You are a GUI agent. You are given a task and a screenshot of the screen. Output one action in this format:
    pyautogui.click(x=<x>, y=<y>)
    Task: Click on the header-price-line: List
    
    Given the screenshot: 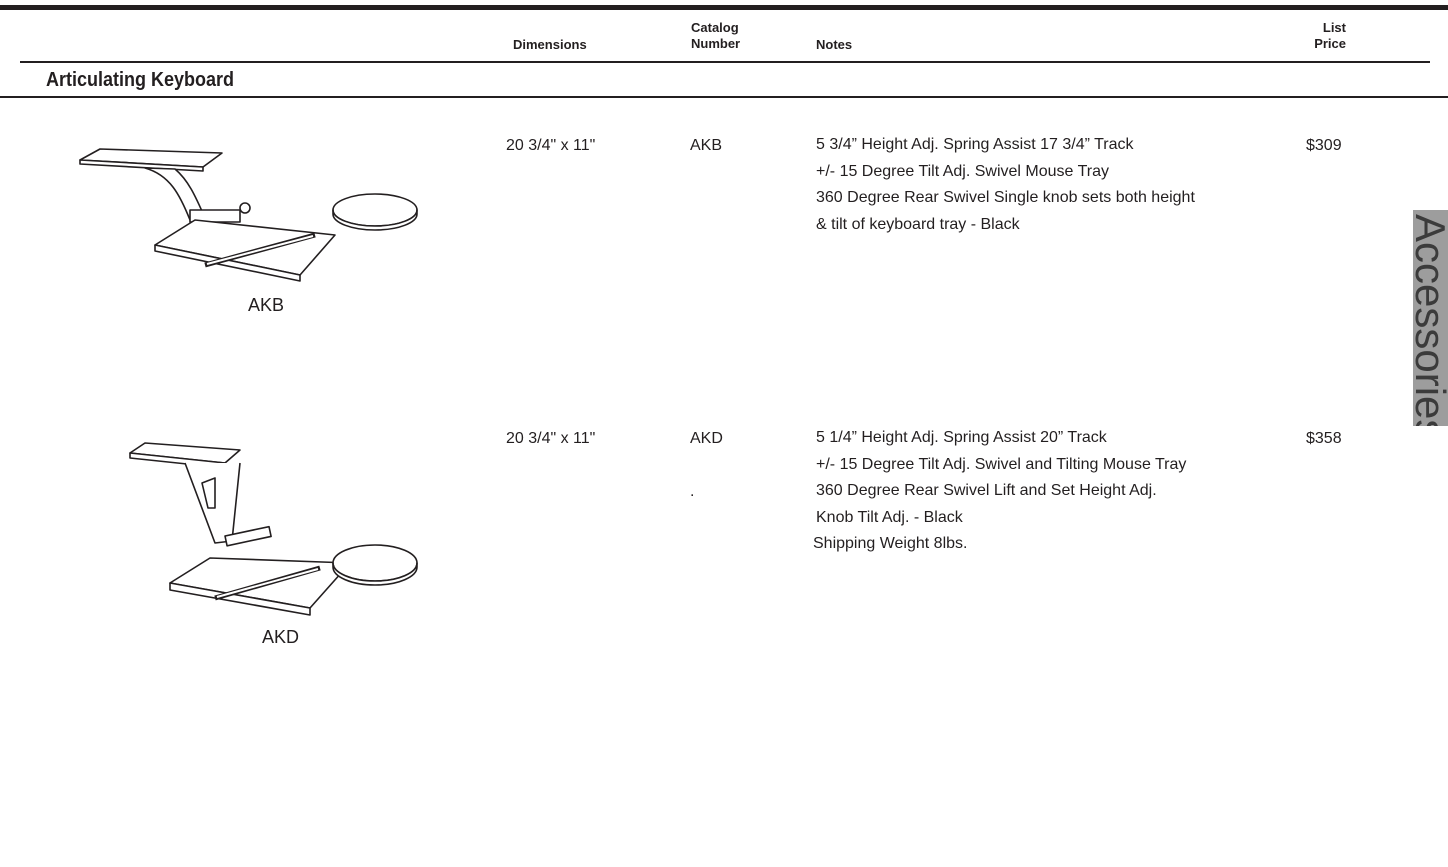 What is the action you would take?
    pyautogui.click(x=1334, y=27)
    